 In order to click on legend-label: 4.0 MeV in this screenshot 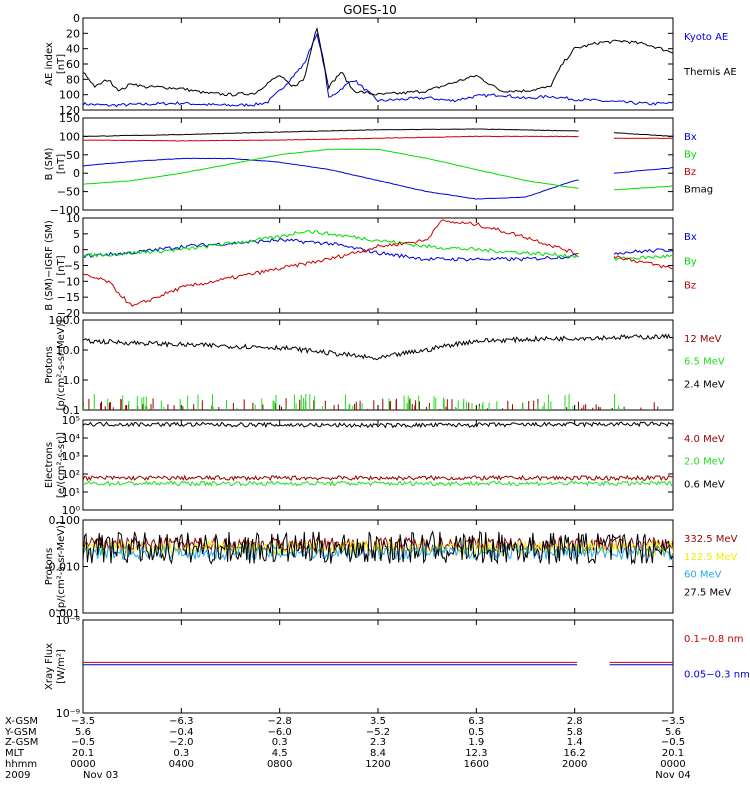, I will do `click(704, 439)`.